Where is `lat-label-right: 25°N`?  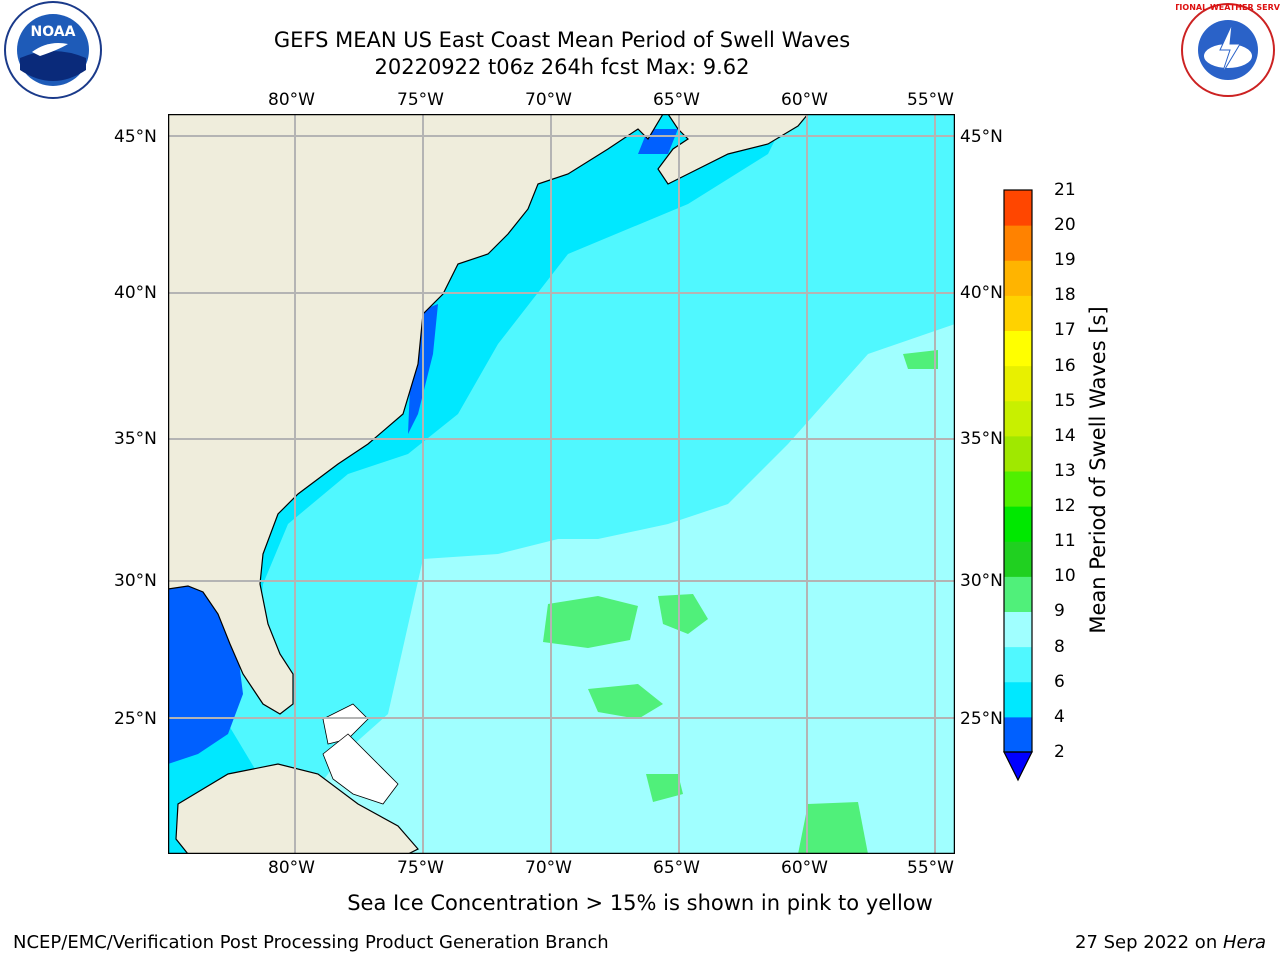 lat-label-right: 25°N is located at coordinates (981, 719).